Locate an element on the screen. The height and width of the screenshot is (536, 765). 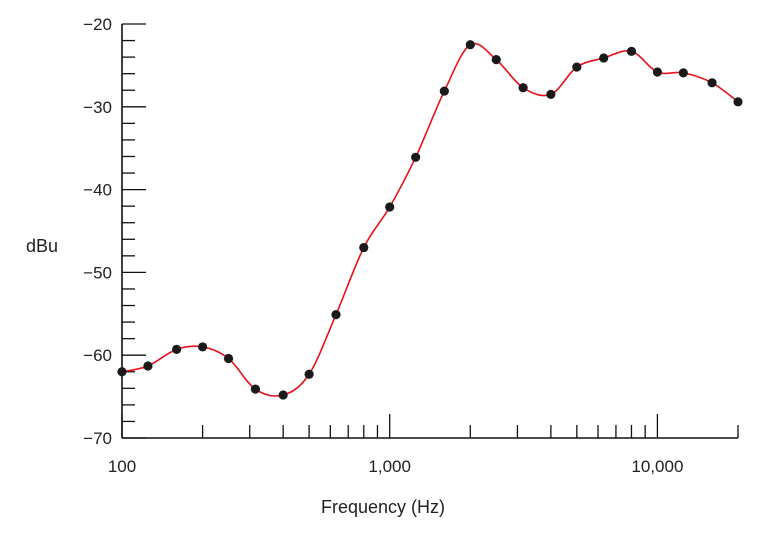
y-tick-label: −60 is located at coordinates (97, 355).